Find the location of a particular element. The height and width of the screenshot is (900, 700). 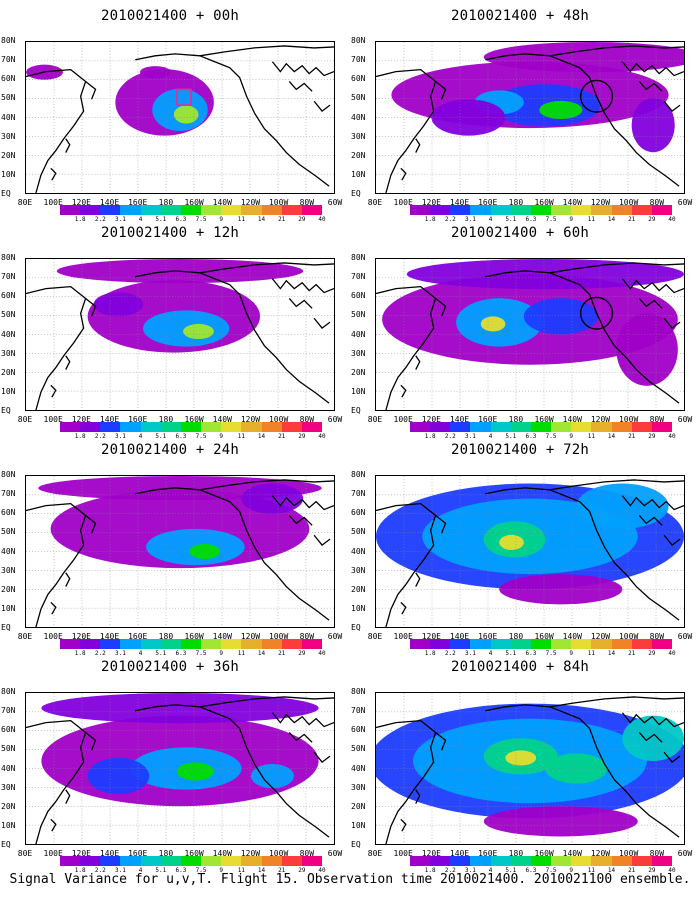

colorbar-level-label: 5.1 is located at coordinates (161, 436).